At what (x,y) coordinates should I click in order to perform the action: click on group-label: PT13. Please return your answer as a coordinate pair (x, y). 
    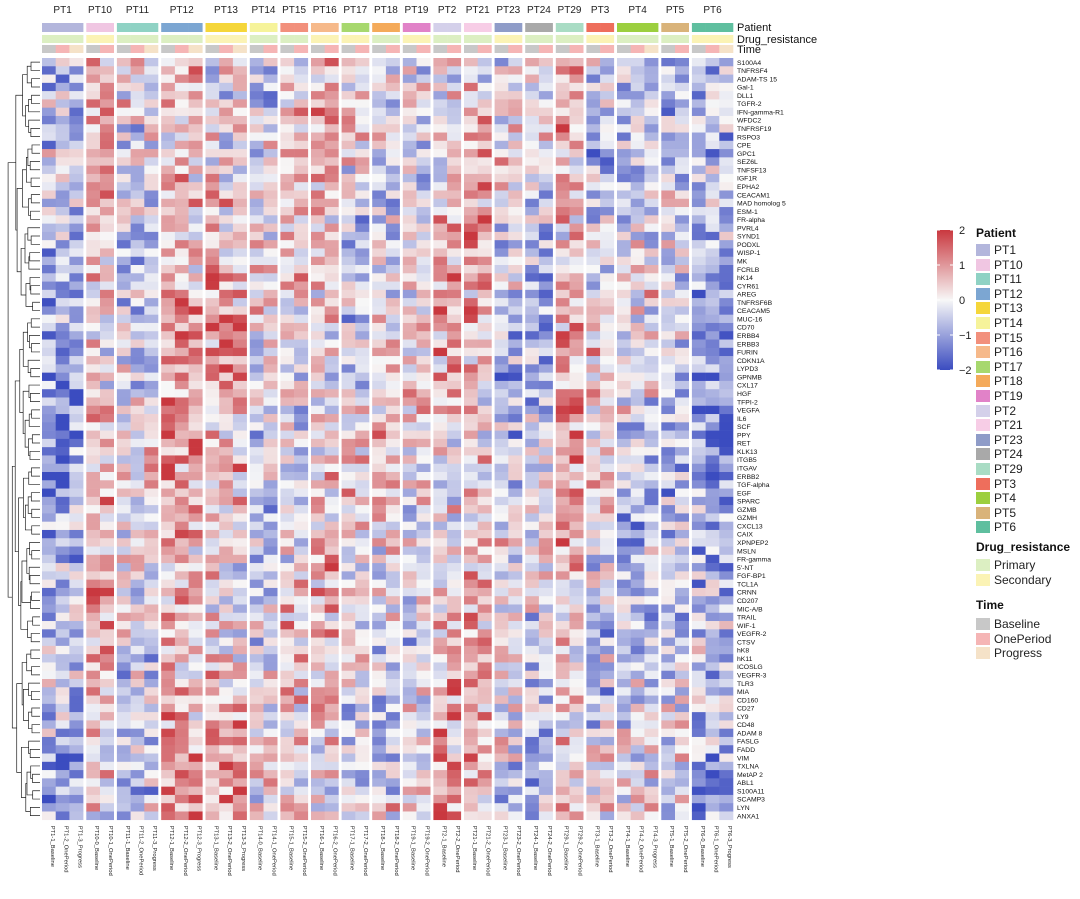
    Looking at the image, I should click on (226, 10).